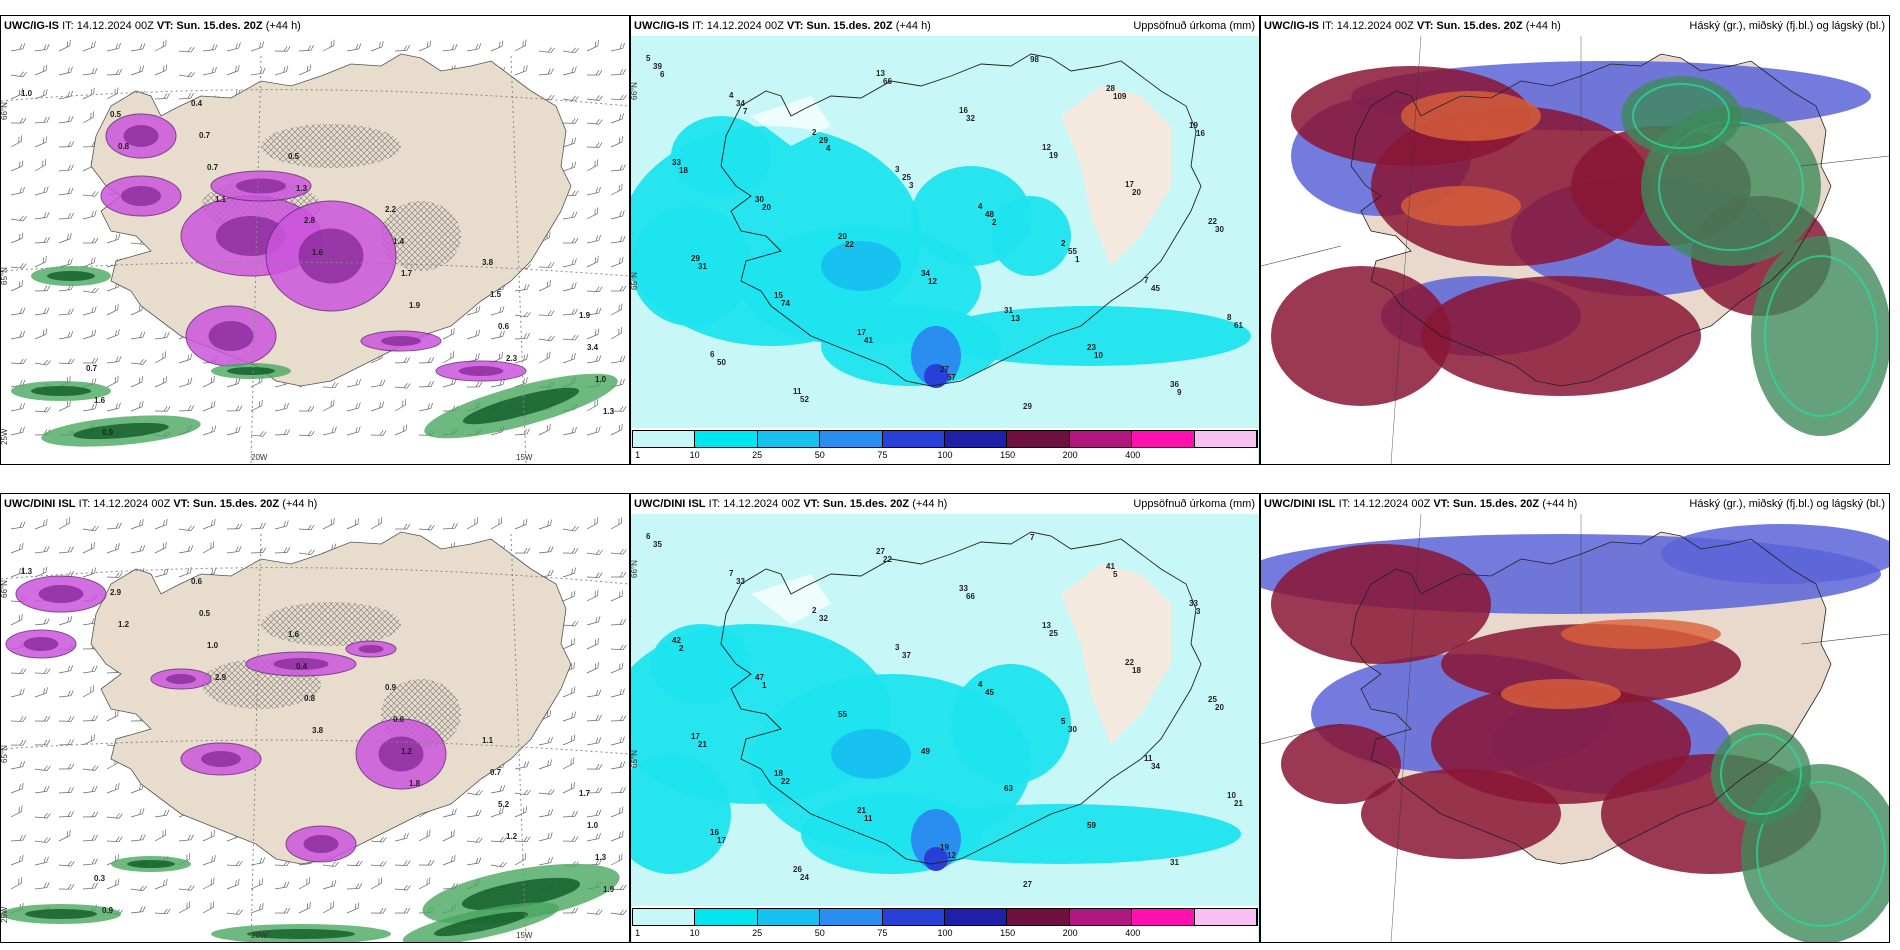 This screenshot has width=1900, height=950. Describe the element at coordinates (936, 859) in the screenshot. I see `precip-area-max` at that location.